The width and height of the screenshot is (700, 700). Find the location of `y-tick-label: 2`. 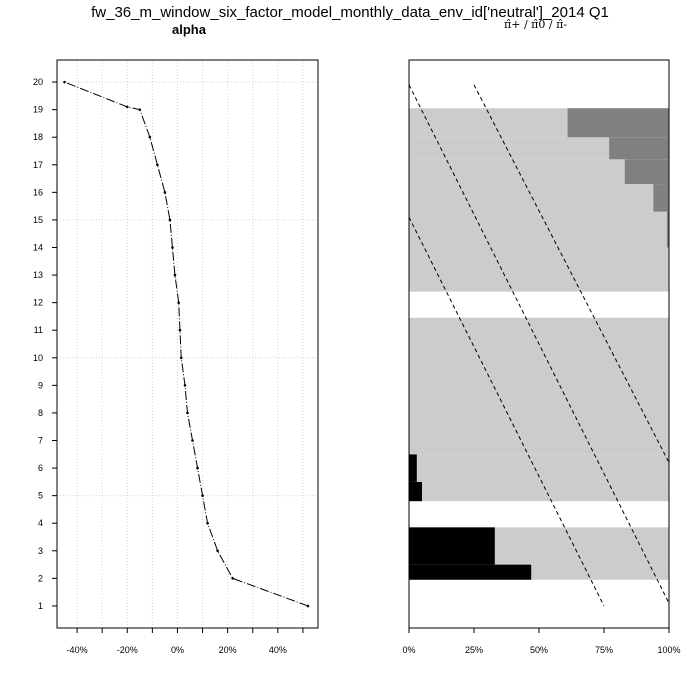

y-tick-label: 2 is located at coordinates (40, 578).